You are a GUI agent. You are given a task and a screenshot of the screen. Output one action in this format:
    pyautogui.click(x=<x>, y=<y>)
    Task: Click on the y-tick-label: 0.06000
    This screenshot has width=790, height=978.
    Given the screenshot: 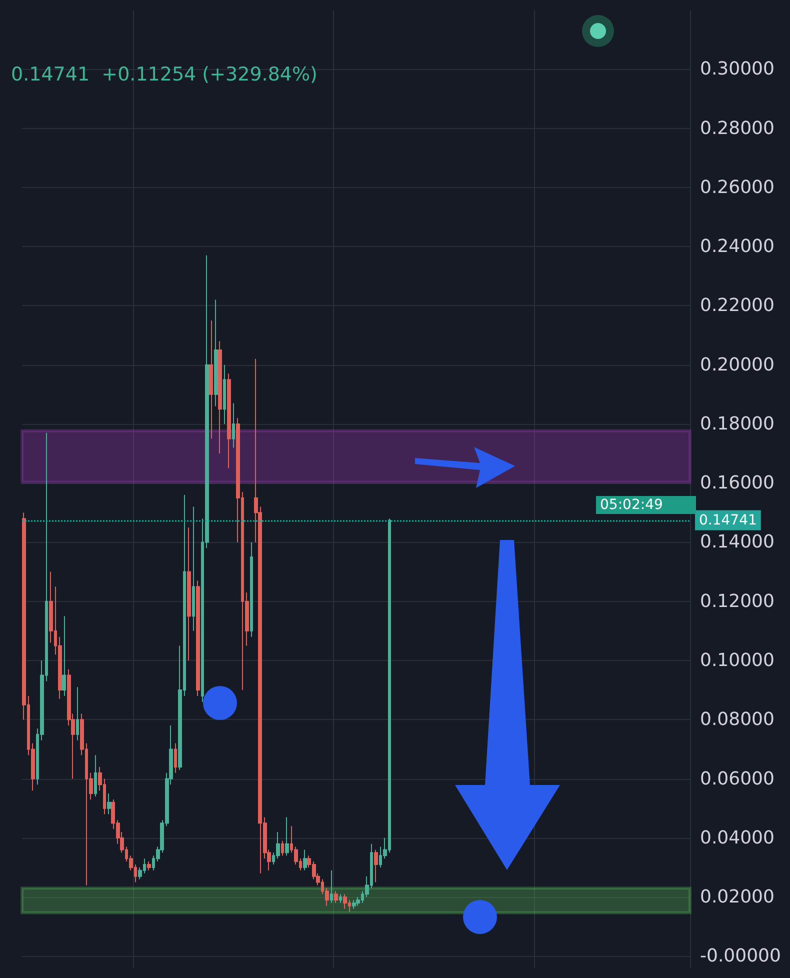 What is the action you would take?
    pyautogui.click(x=737, y=779)
    